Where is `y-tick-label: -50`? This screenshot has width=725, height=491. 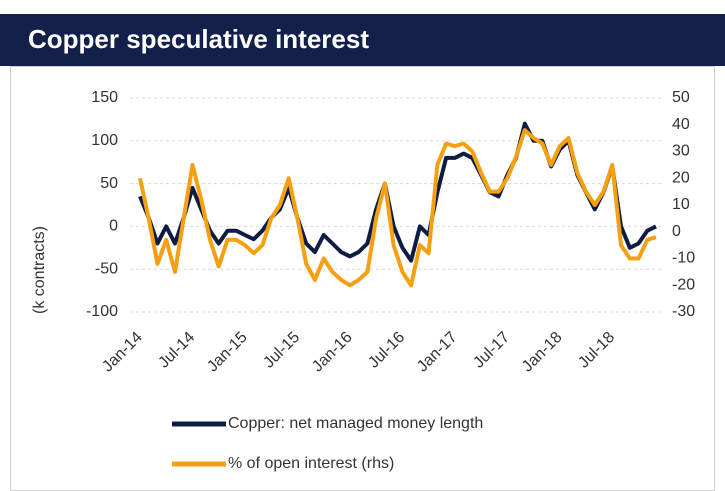
y-tick-label: -50 is located at coordinates (106, 268).